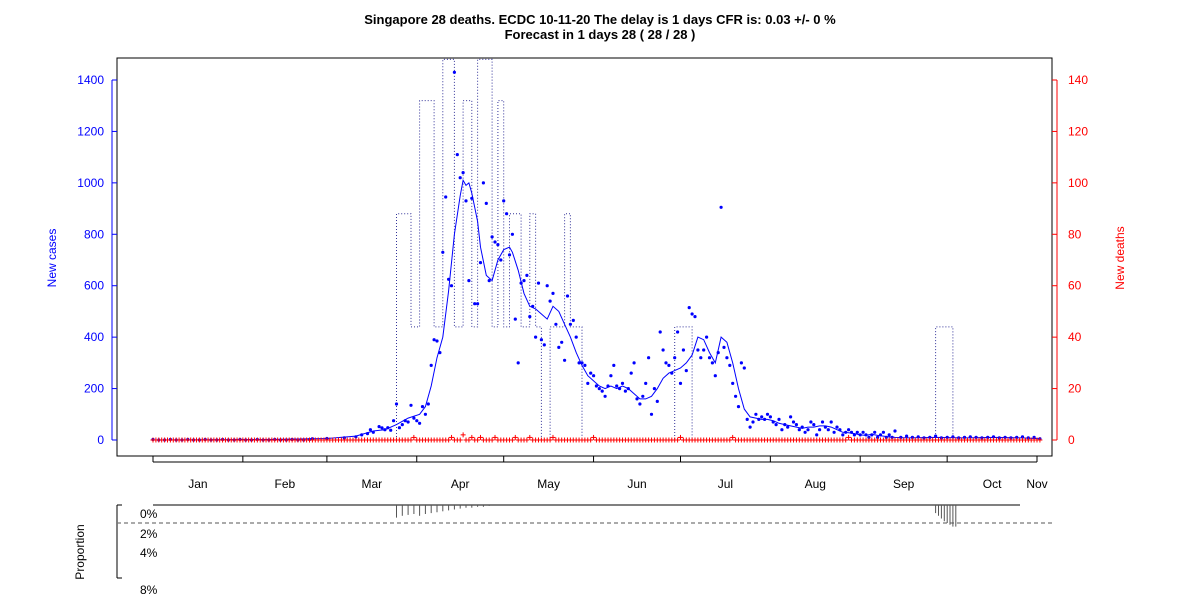  Describe the element at coordinates (460, 484) in the screenshot. I see `month-label: Apr` at that location.